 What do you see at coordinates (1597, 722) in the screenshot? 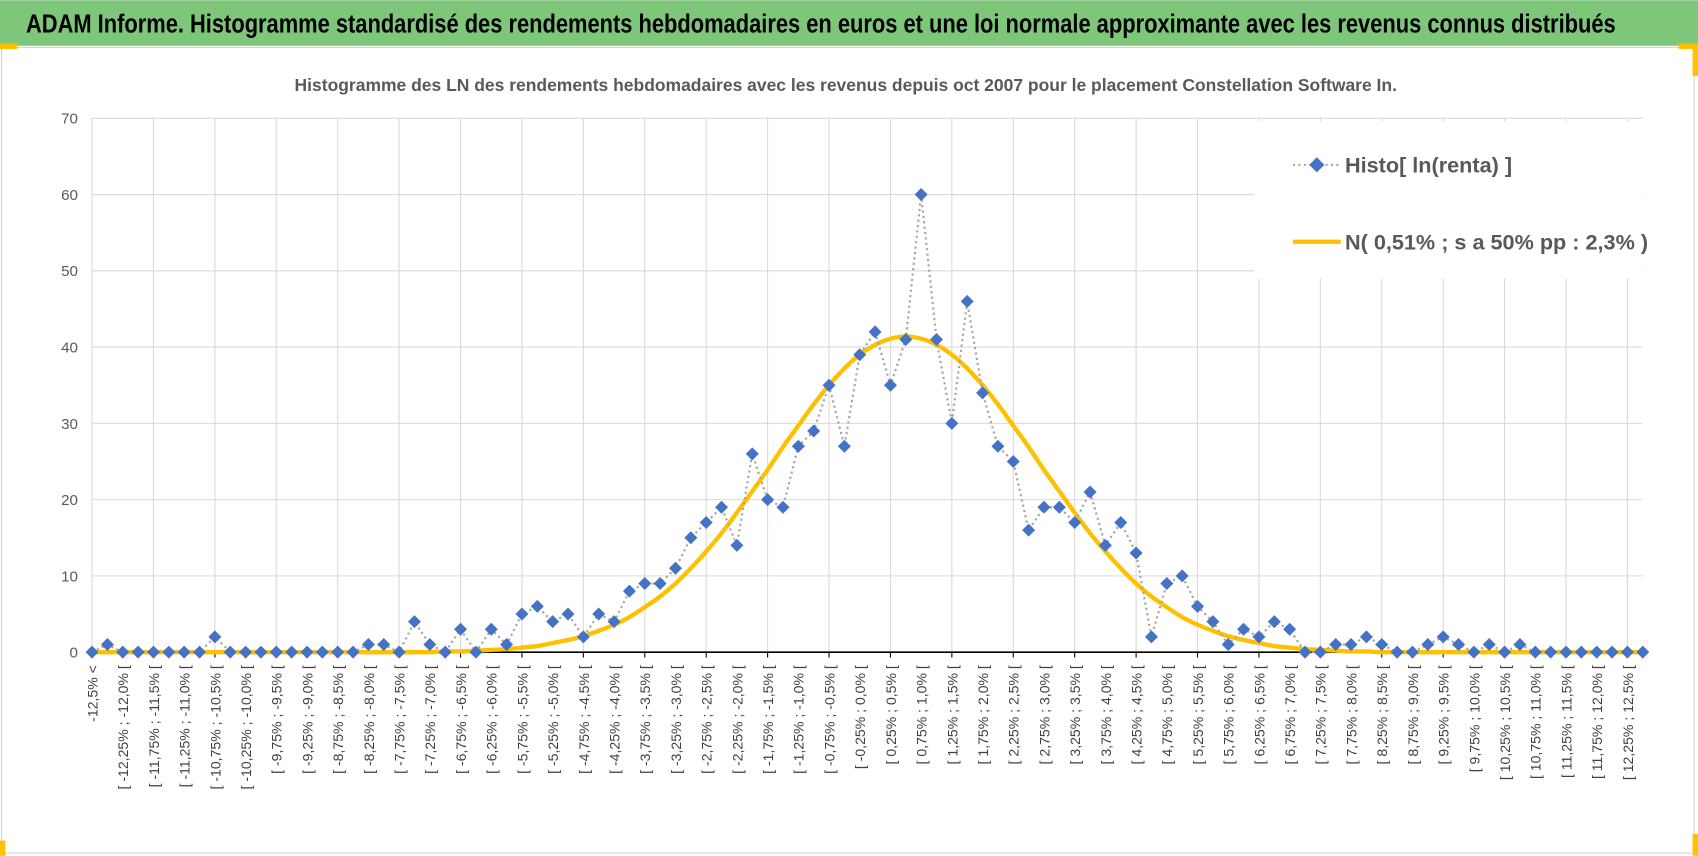
I see `x-tick-label: [ 11,75% ; 12,0% [` at bounding box center [1597, 722].